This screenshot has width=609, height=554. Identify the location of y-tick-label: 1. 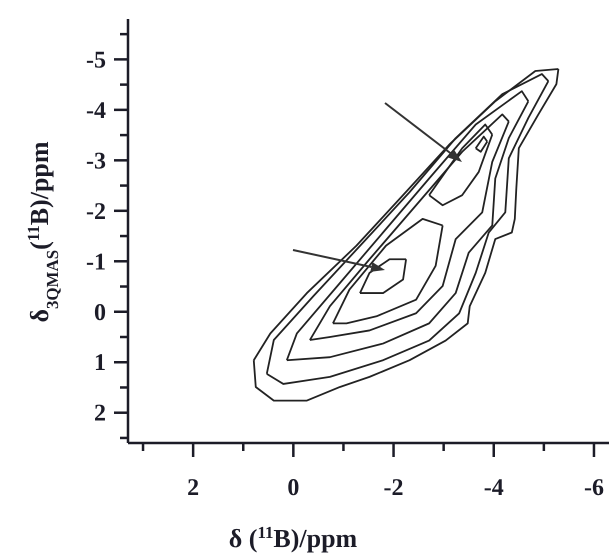
(100, 363).